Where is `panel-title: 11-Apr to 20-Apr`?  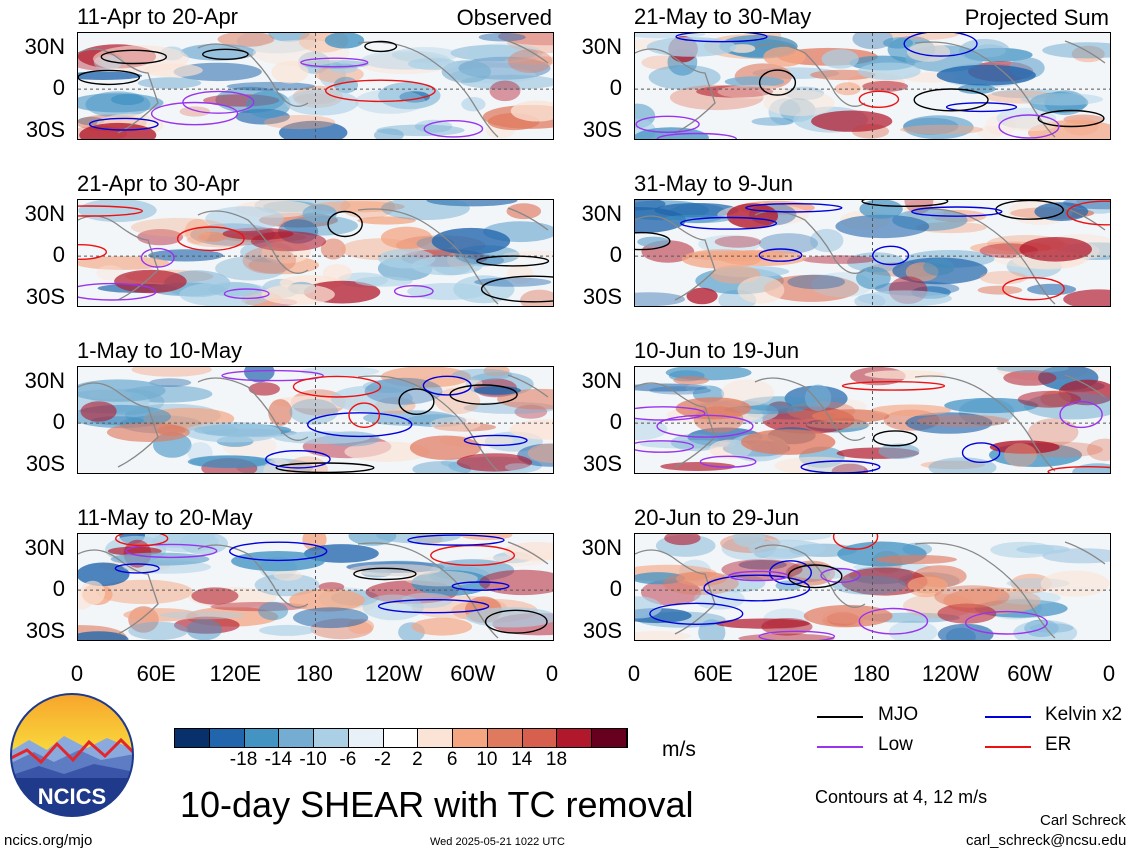 panel-title: 11-Apr to 20-Apr is located at coordinates (158, 16).